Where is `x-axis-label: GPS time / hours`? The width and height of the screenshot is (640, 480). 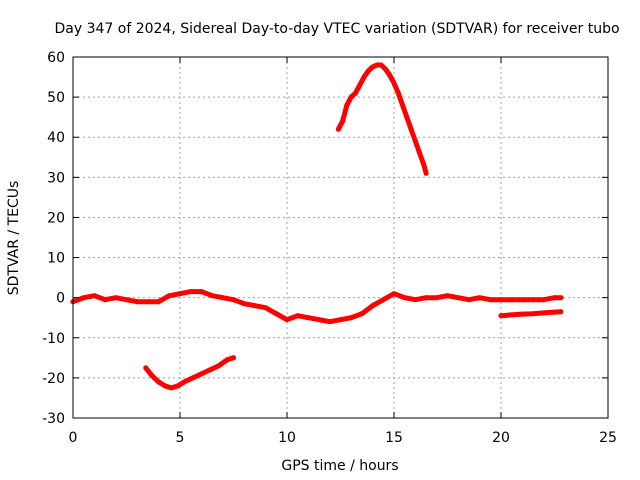
x-axis-label: GPS time / hours is located at coordinates (339, 466).